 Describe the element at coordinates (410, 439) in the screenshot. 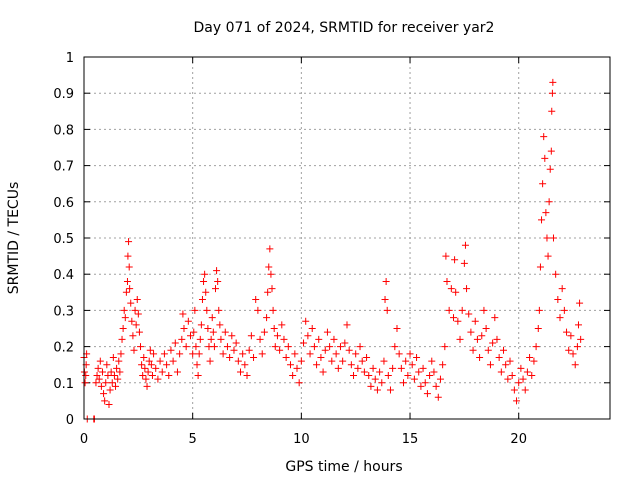

I see `x-tick-label: 15` at that location.